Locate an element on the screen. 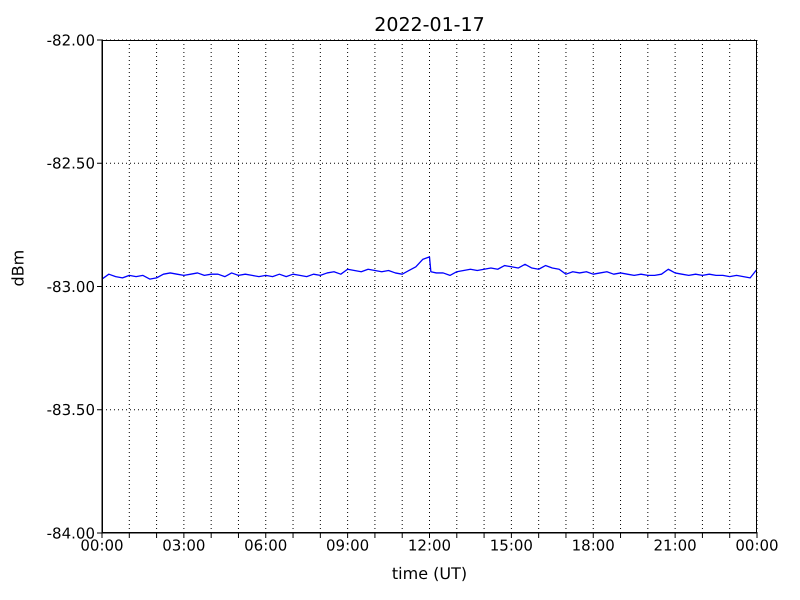 The width and height of the screenshot is (800, 600). y-tick-label: -83.00 is located at coordinates (70, 287).